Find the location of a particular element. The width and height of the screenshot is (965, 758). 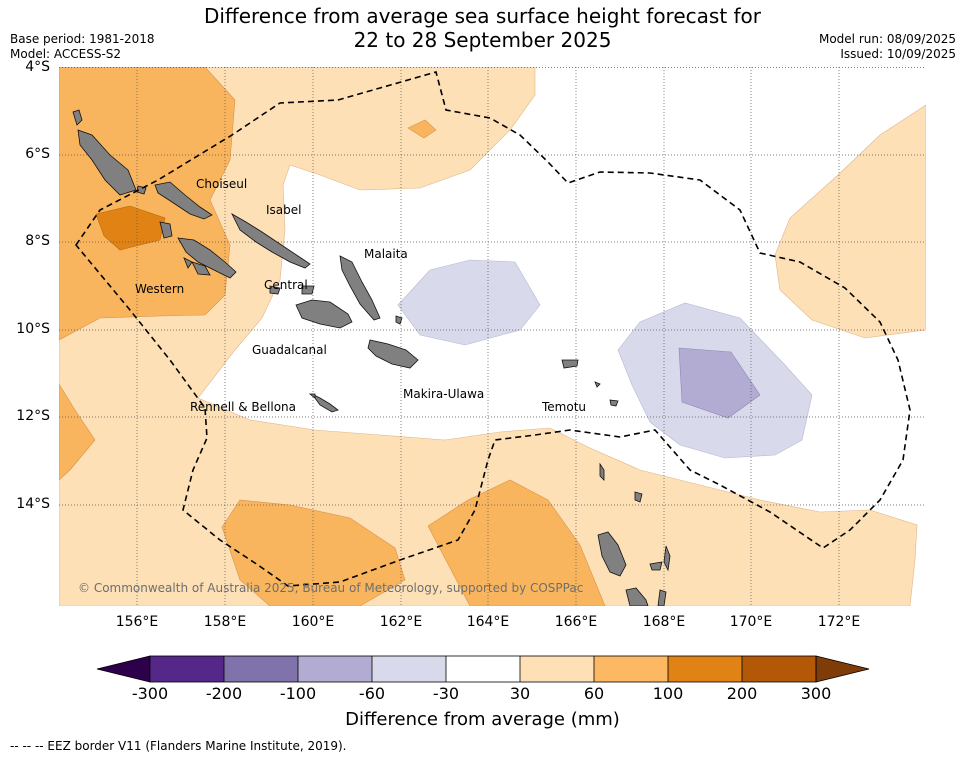

colorbar-tick-30: 30 is located at coordinates (520, 693).